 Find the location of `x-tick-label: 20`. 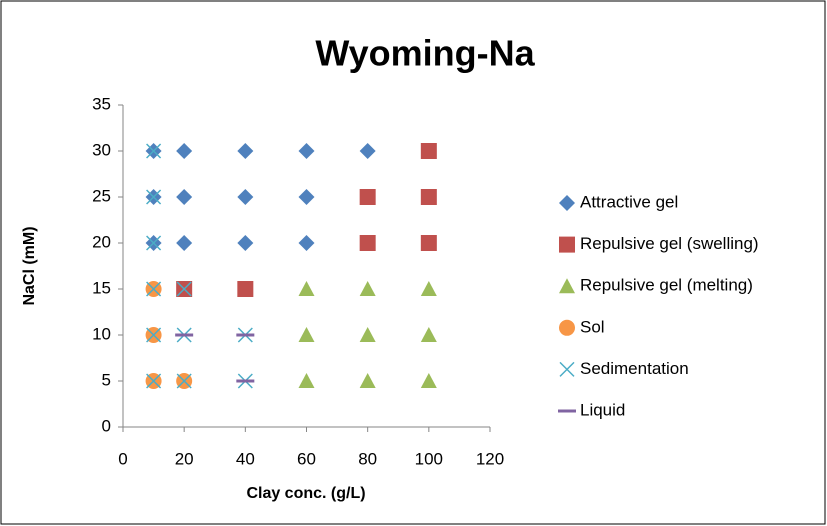

x-tick-label: 20 is located at coordinates (184, 458).